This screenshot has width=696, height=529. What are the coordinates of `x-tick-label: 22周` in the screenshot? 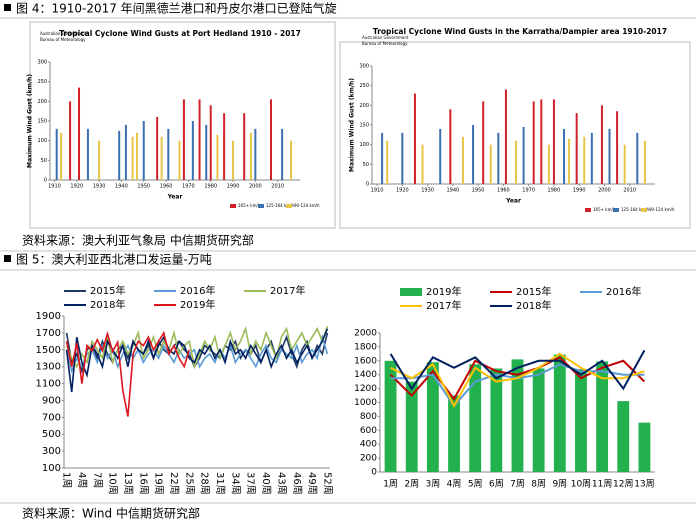 It's located at (174, 483).